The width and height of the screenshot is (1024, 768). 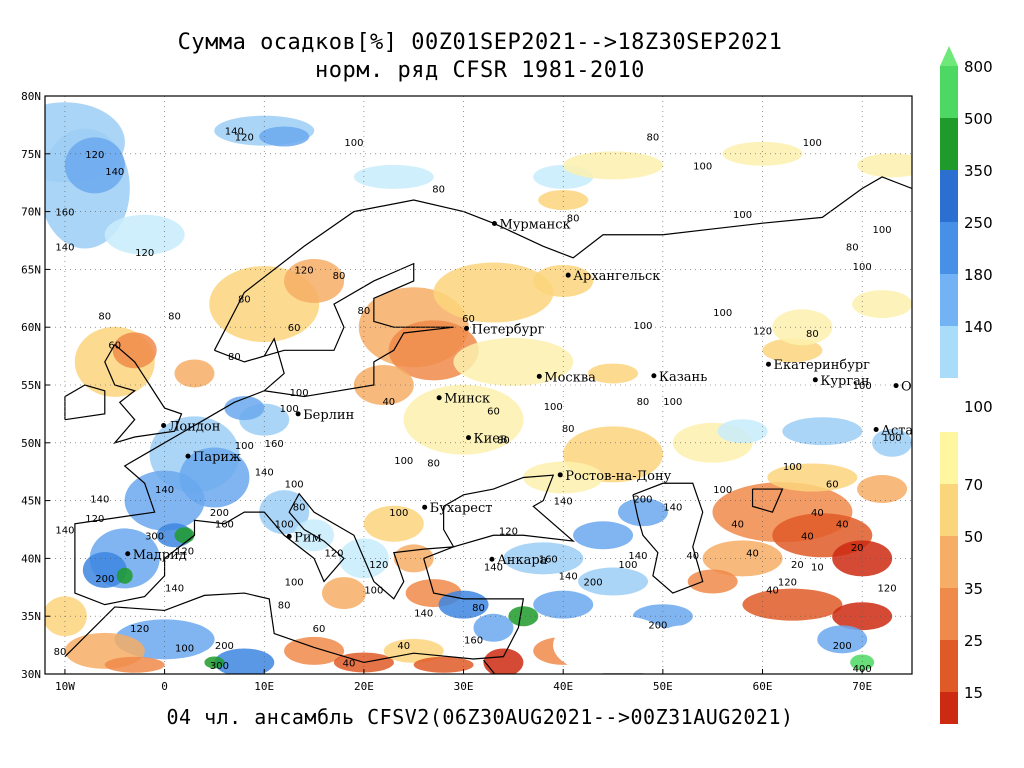 What do you see at coordinates (905, 431) in the screenshot?
I see `city-label: Астана` at bounding box center [905, 431].